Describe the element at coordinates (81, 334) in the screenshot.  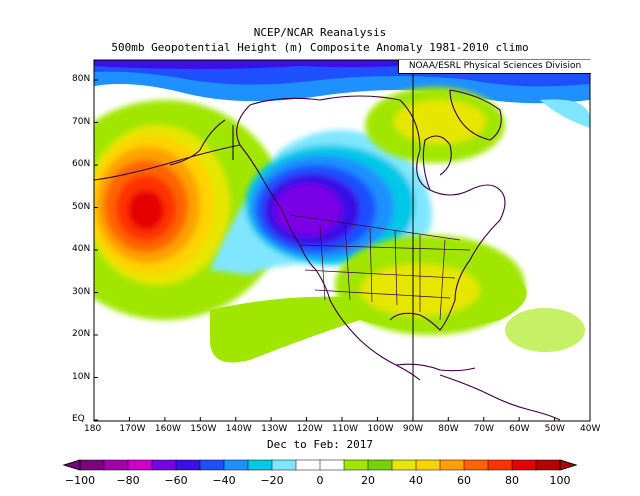
I see `latitude-label: 20N` at that location.